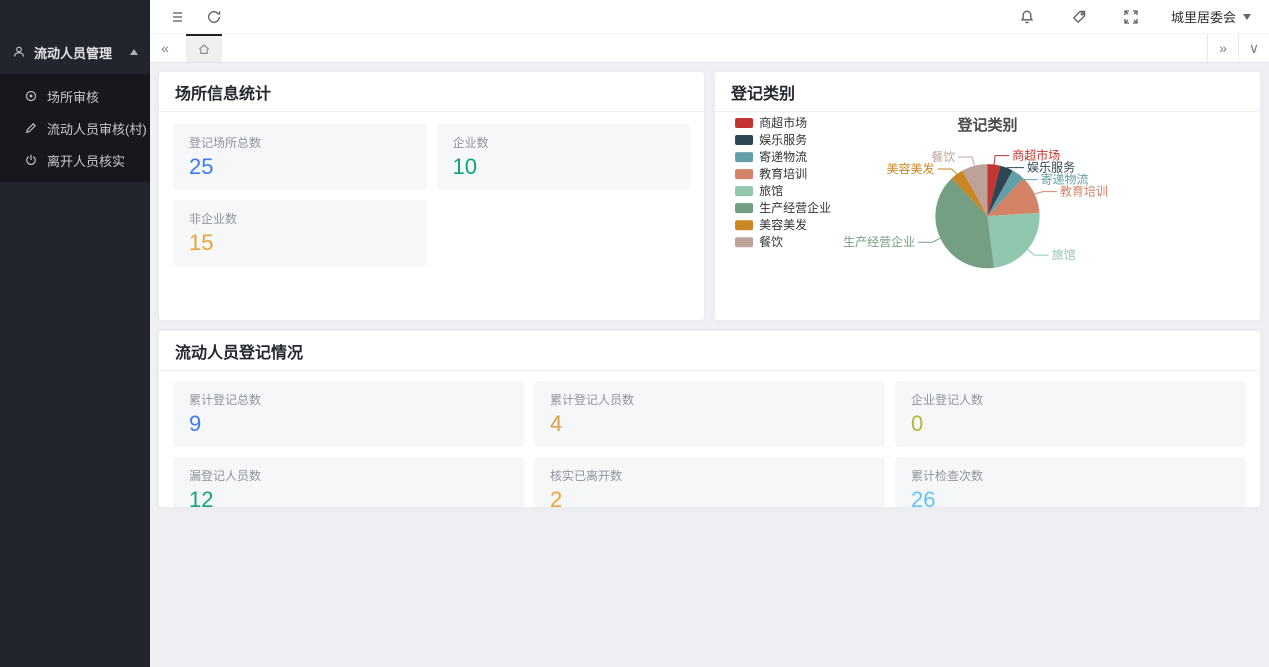 The width and height of the screenshot is (1269, 667). I want to click on legend-label: 旅馆, so click(771, 190).